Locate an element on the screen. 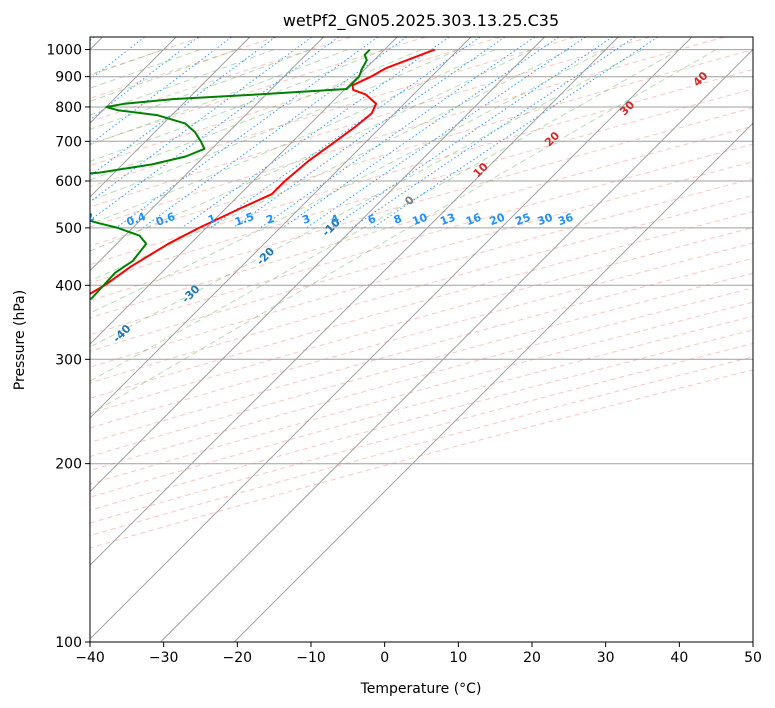 Image resolution: width=775 pixels, height=708 pixels. y-tick-label: 900 is located at coordinates (68, 78).